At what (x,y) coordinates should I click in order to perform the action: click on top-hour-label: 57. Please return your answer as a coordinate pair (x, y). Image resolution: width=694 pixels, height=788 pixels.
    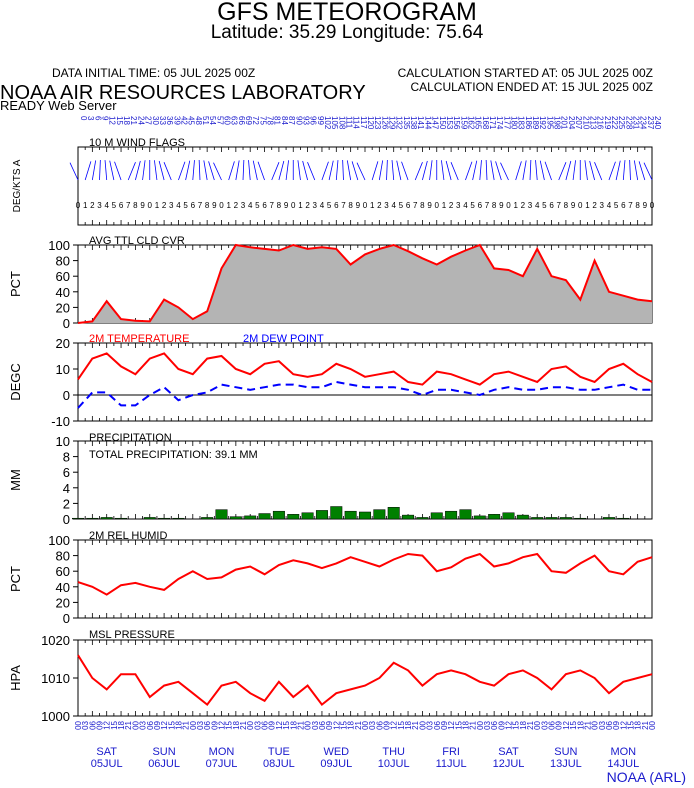
    Looking at the image, I should click on (219, 120).